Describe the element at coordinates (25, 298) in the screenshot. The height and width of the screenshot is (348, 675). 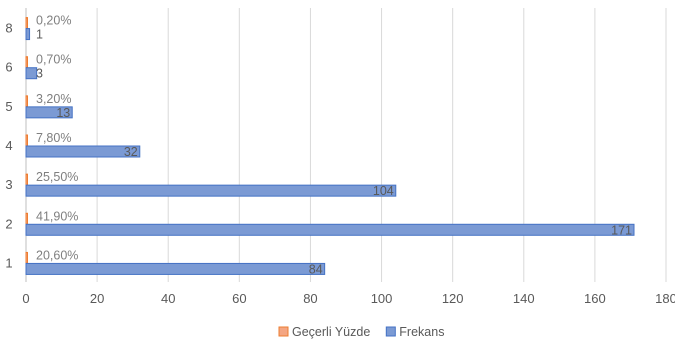
I see `x-tick-label: 0` at that location.